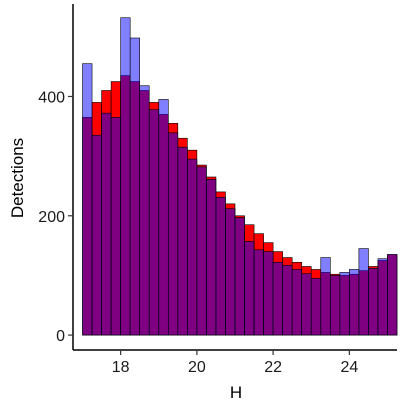  Describe the element at coordinates (273, 367) in the screenshot. I see `x-tick-label: 22` at that location.